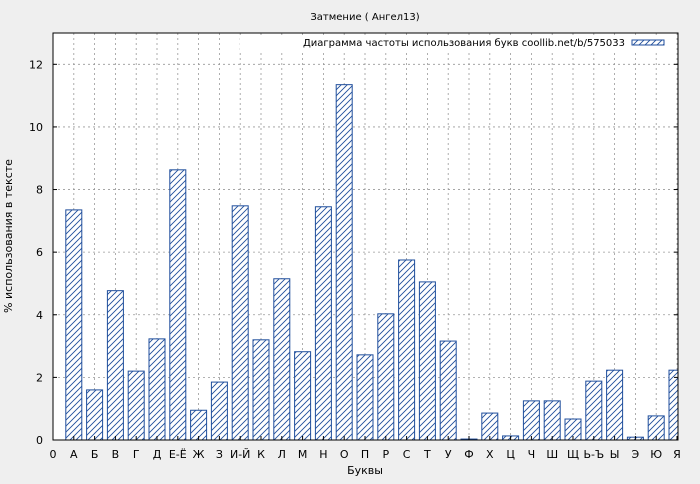 Image resolution: width=700 pixels, height=484 pixels. I want to click on x-tick-label: Г, so click(136, 454).